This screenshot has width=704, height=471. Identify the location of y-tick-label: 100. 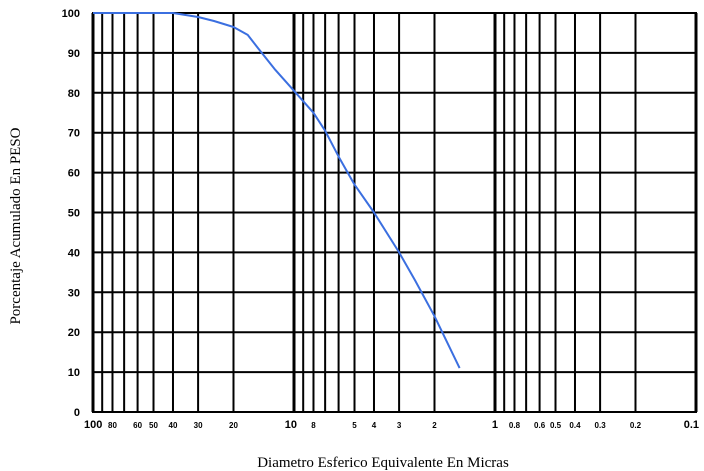
(71, 14).